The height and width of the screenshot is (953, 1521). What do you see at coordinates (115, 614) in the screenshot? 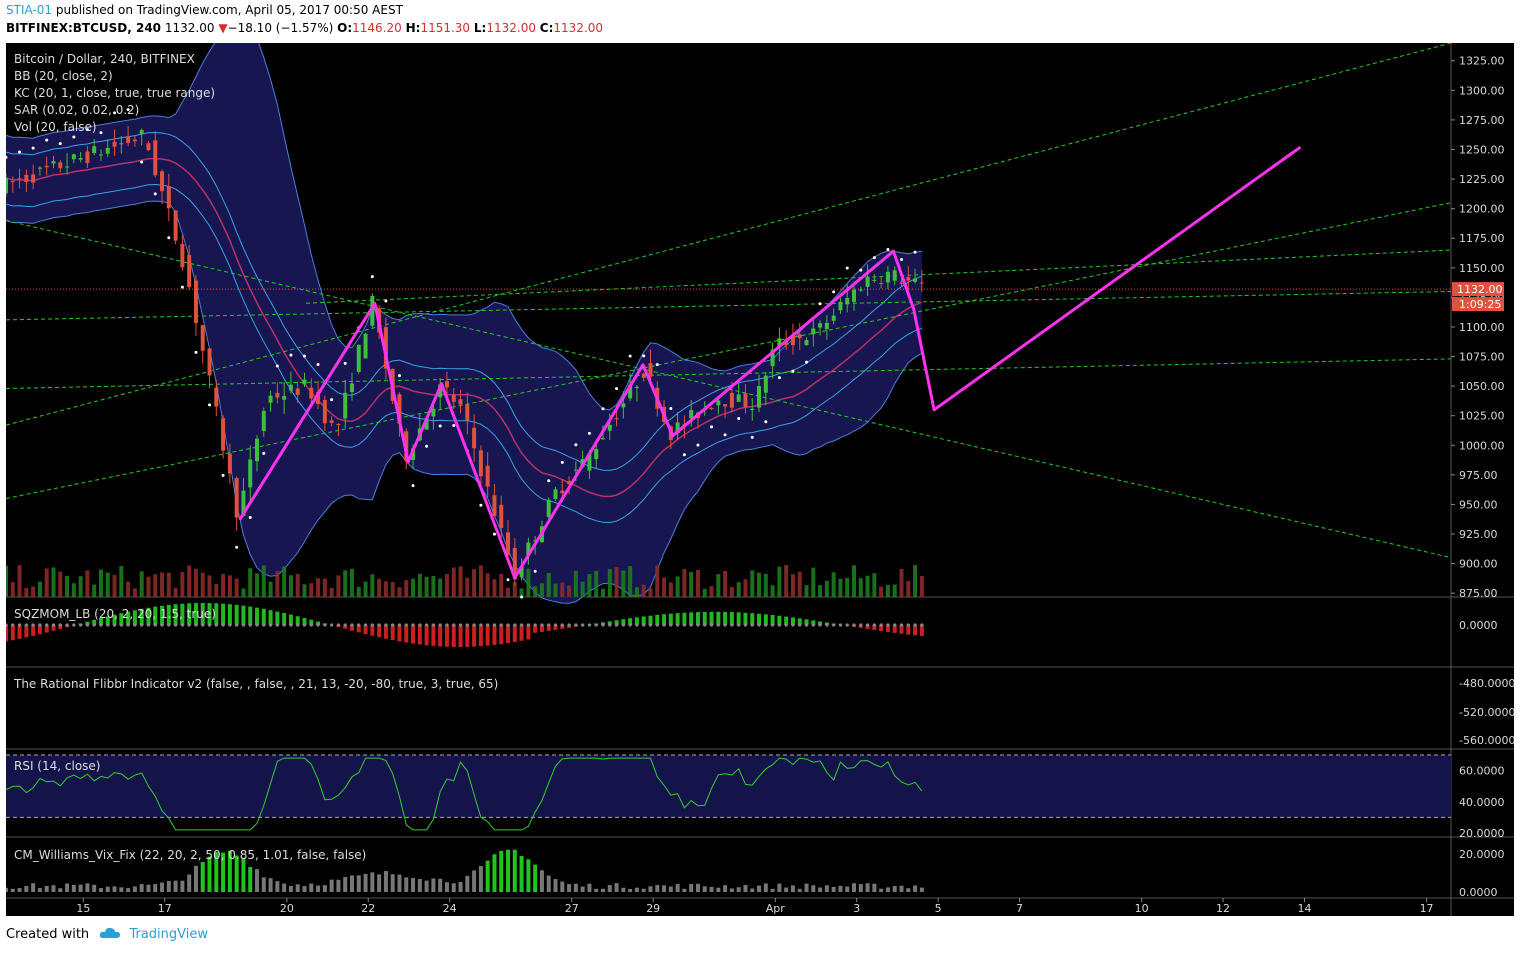
I see `sqz-legend: SQZMOM_LB (20, 2, 20, 1.5, true)` at bounding box center [115, 614].